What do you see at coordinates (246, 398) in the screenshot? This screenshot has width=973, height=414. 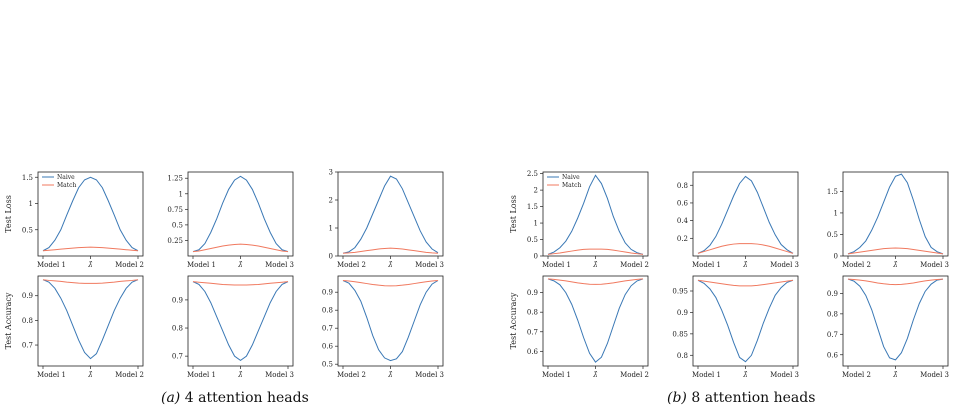 I see `caption-a-text: 4 attention heads` at bounding box center [246, 398].